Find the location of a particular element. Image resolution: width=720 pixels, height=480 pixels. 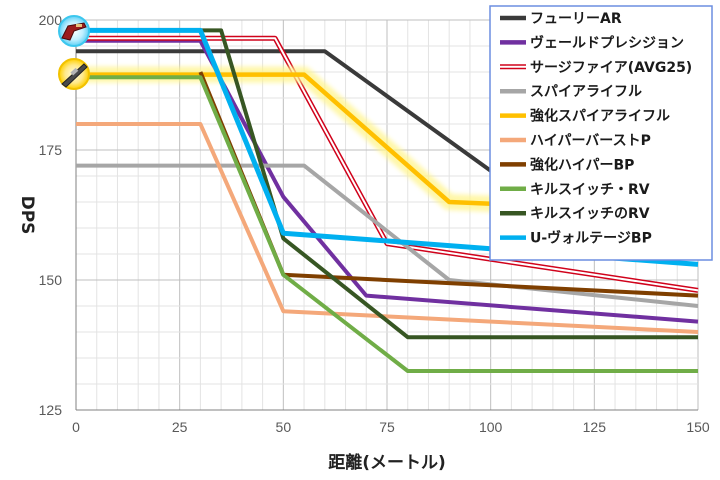

y-tick-label: 150 is located at coordinates (51, 280).